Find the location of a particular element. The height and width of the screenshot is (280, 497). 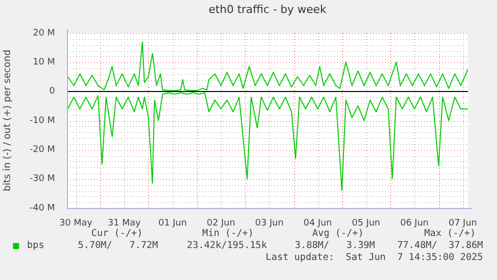

y-tick-label: 20 M is located at coordinates (43, 33).